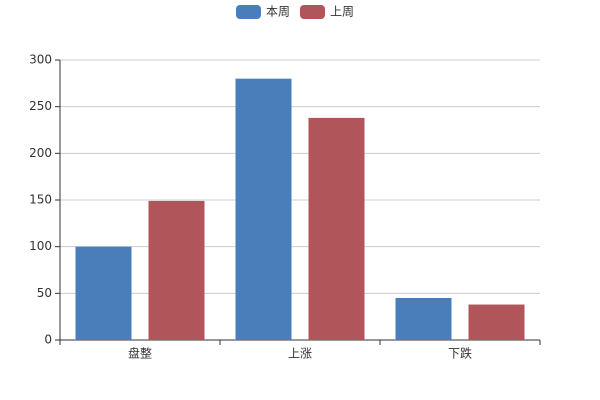 The width and height of the screenshot is (600, 400). I want to click on y-tick-label: 150, so click(40, 200).